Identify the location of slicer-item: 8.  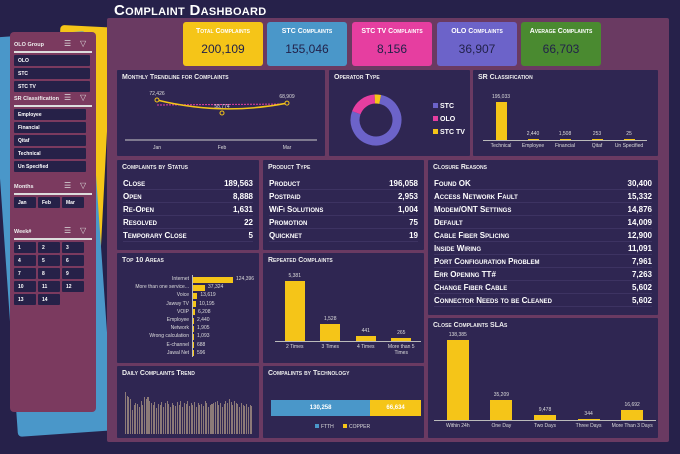
(49, 273).